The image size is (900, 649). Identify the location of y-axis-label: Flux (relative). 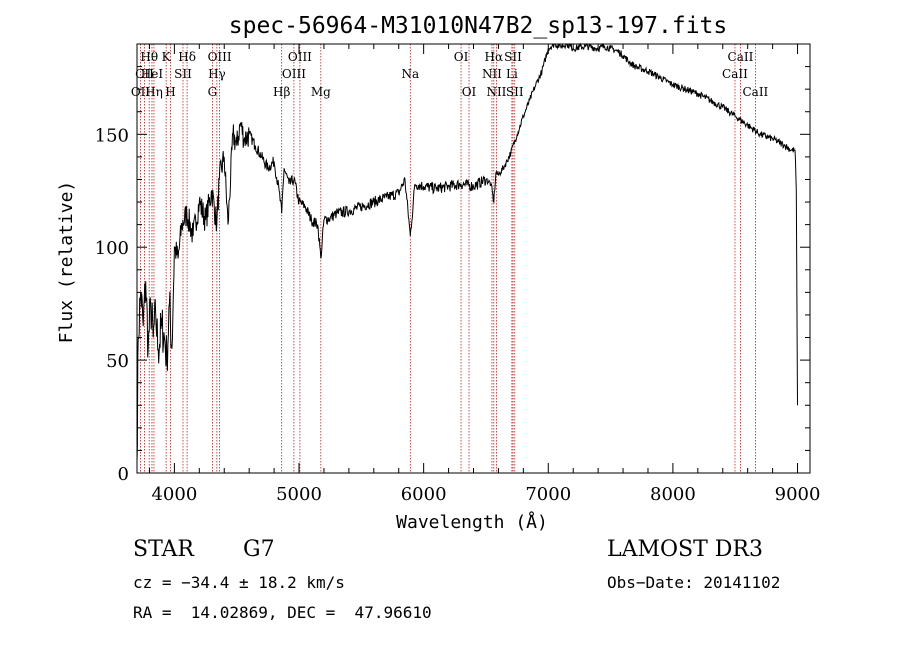
(66, 262).